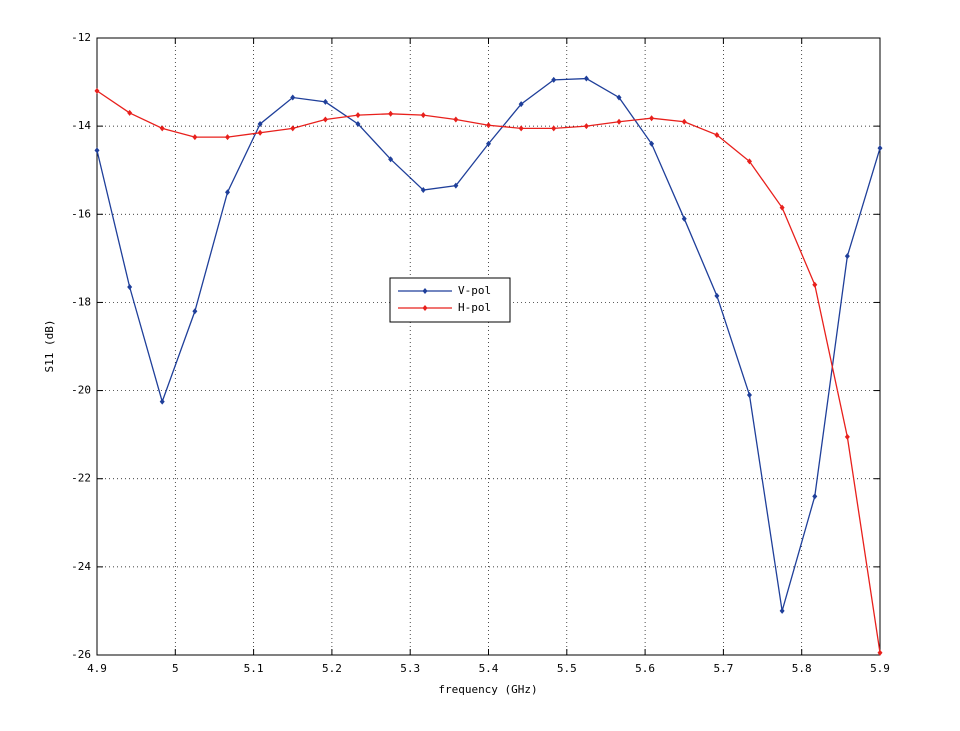 This screenshot has height=731, width=960. Describe the element at coordinates (254, 668) in the screenshot. I see `x-tick-label: 5.1` at that location.